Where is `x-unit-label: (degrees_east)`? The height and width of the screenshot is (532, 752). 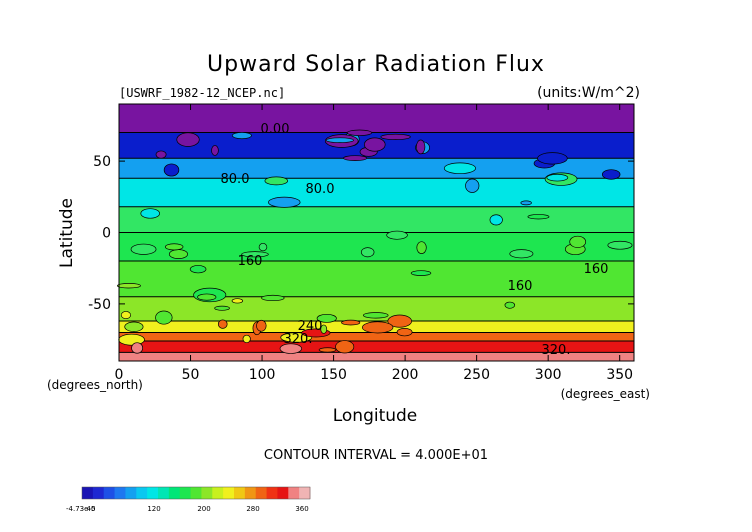
x-unit-label: (degrees_east) is located at coordinates (605, 394).